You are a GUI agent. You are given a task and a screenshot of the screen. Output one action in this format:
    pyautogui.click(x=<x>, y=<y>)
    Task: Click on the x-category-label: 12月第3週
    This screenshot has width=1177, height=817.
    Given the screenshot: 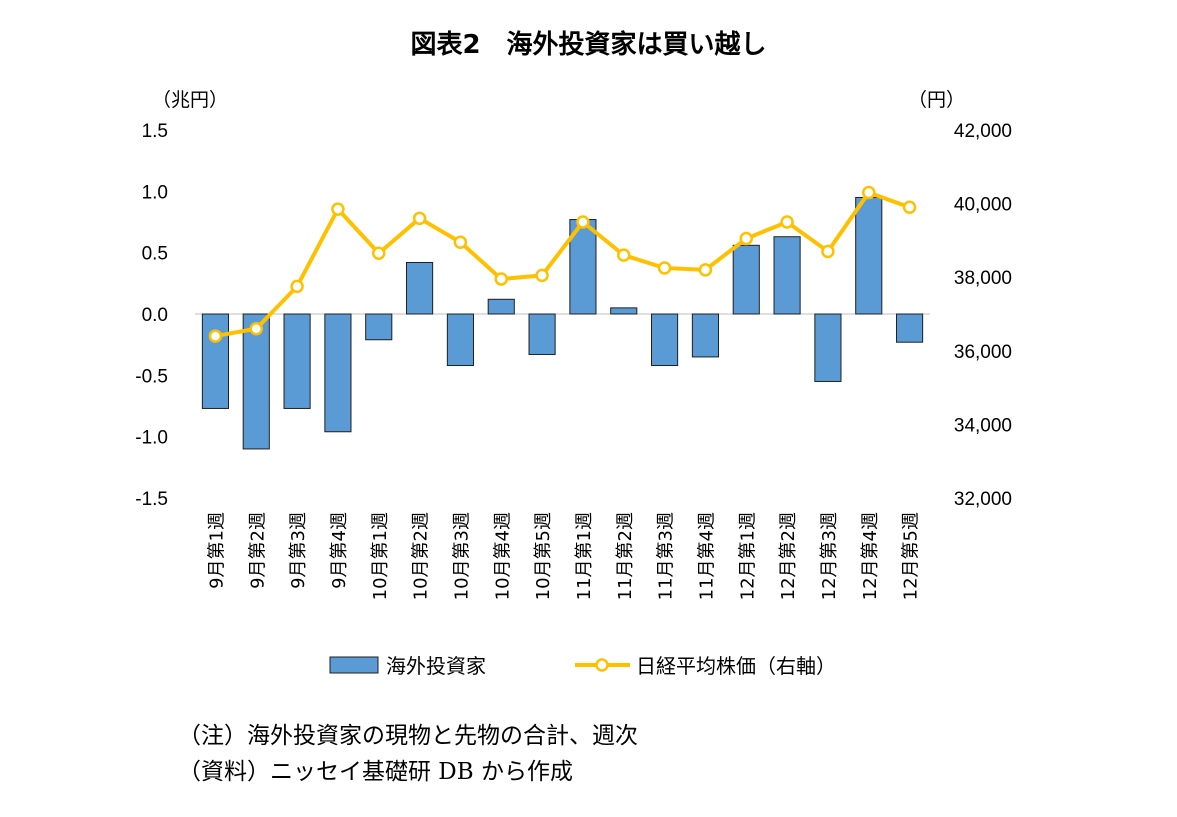 What is the action you would take?
    pyautogui.click(x=829, y=556)
    